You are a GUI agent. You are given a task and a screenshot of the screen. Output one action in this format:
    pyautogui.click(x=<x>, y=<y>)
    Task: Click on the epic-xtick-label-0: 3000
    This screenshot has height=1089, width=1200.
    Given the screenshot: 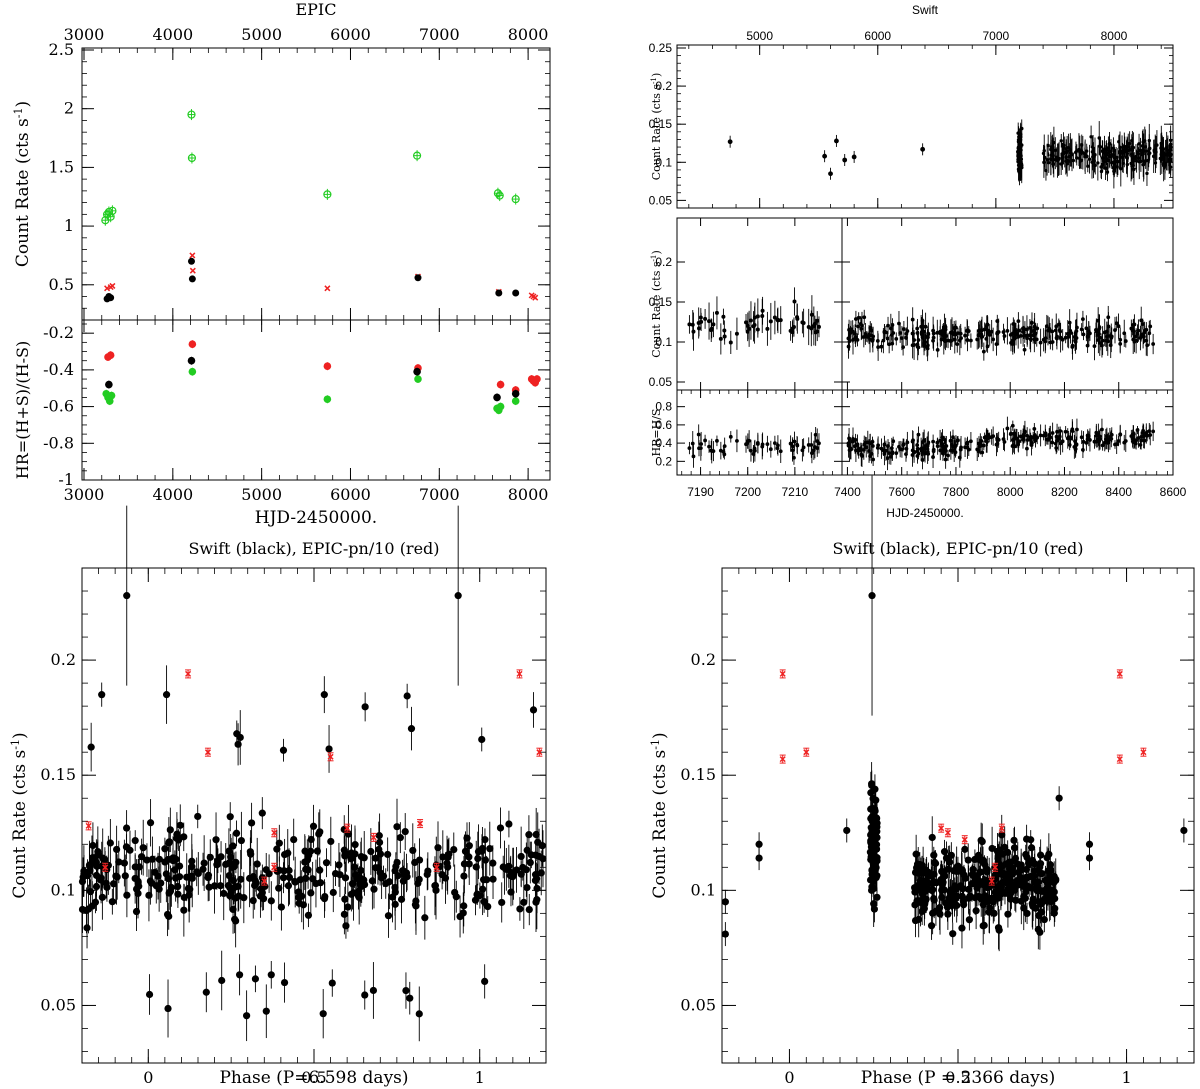 What is the action you would take?
    pyautogui.click(x=84, y=494)
    